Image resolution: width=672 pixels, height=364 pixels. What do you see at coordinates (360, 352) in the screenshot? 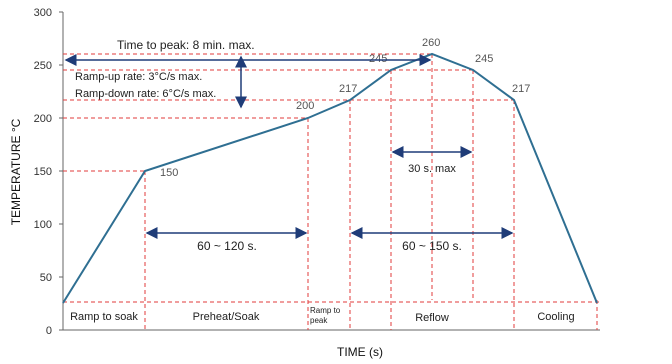
I see `x-axis-title: TIME (s)` at bounding box center [360, 352].